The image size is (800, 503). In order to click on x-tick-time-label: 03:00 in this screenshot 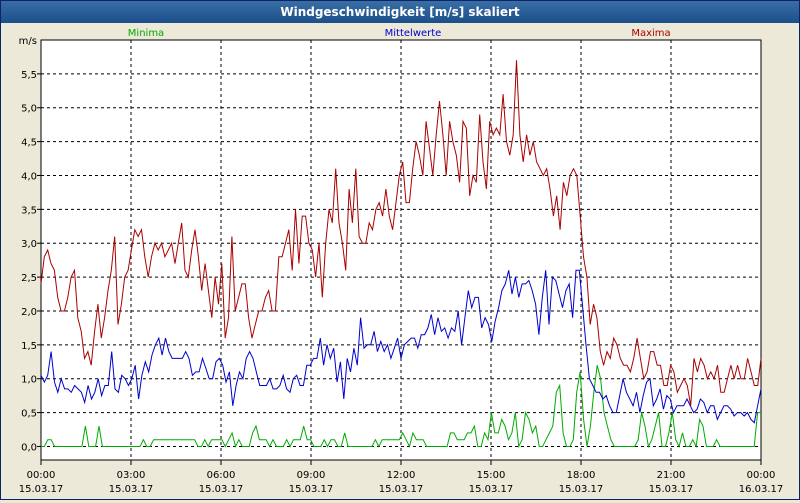, I will do `click(131, 475)`.